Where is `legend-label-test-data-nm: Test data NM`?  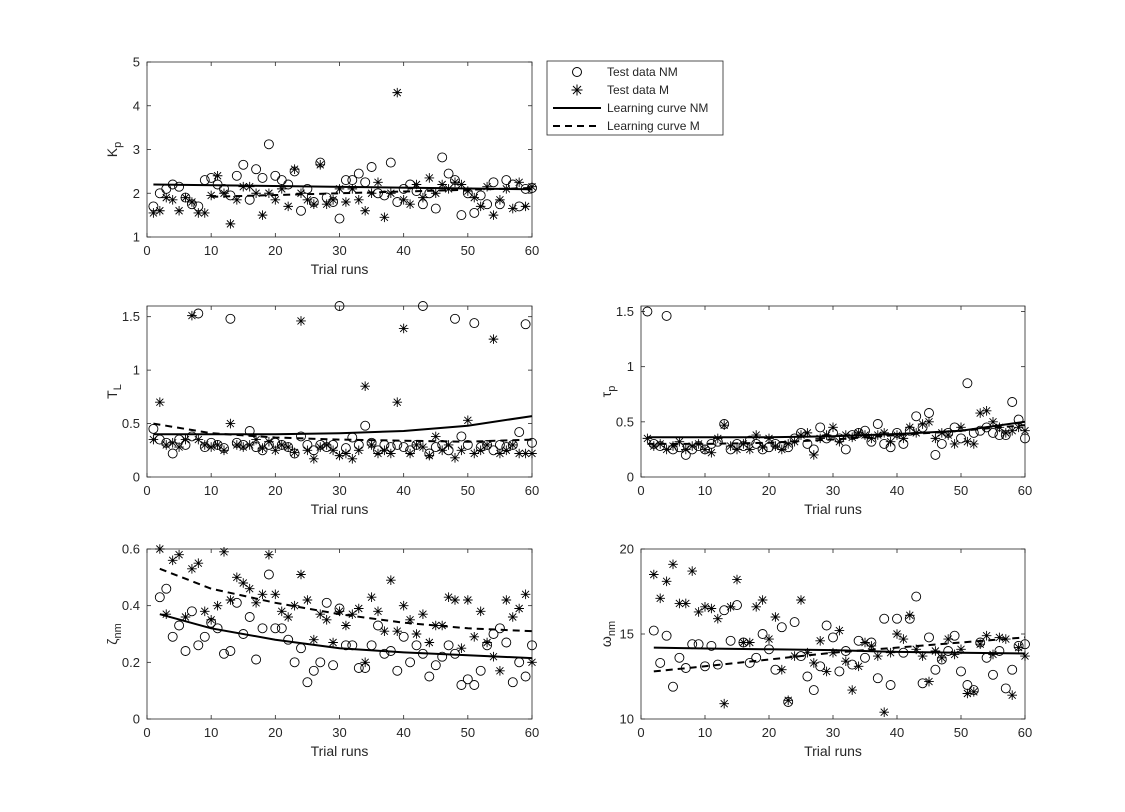
legend-label-test-data-nm: Test data NM is located at coordinates (642, 72).